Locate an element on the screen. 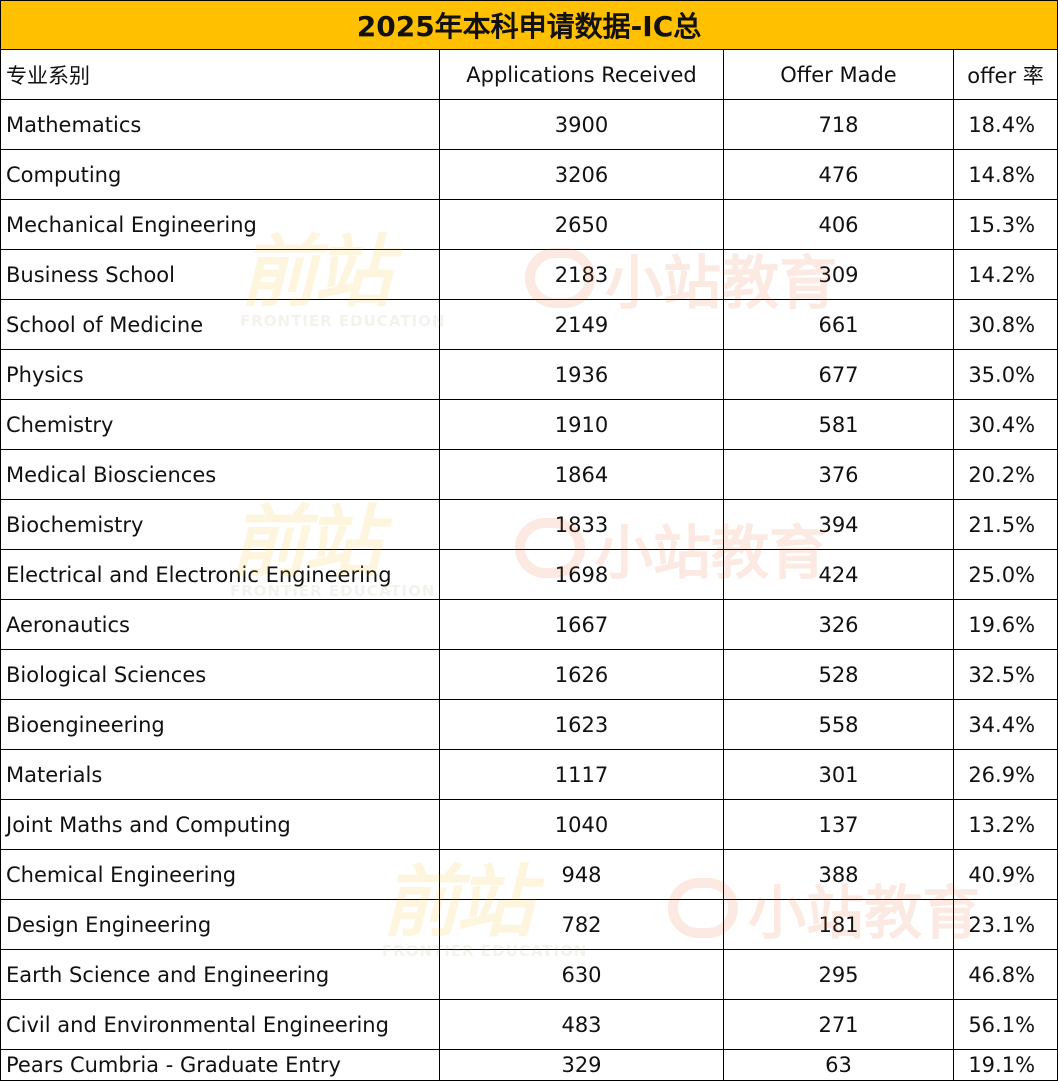 Image resolution: width=1058 pixels, height=1082 pixels. applications-cell: 329 is located at coordinates (581, 1065).